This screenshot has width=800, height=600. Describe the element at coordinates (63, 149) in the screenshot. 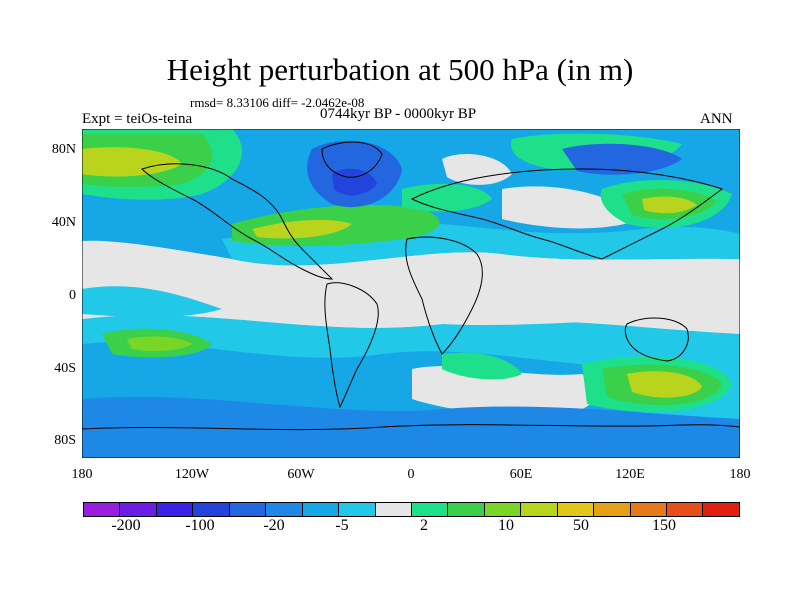

I see `lat-label-80n: 80N` at that location.